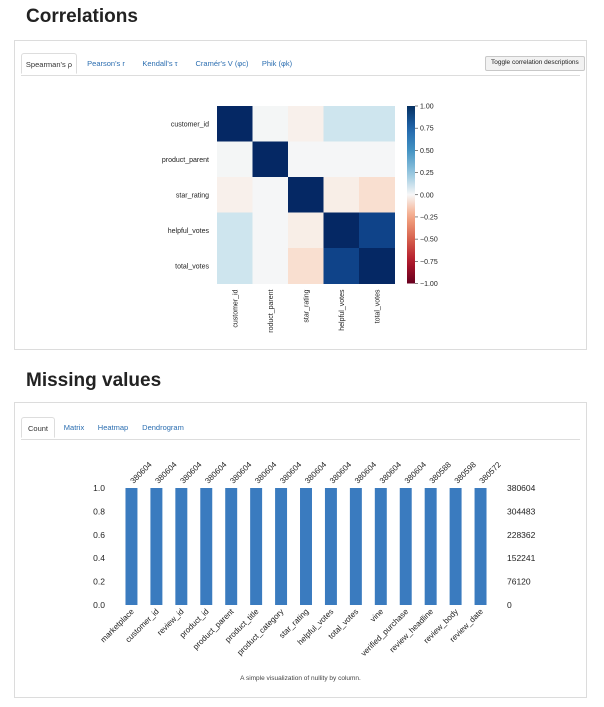 The width and height of the screenshot is (604, 707). I want to click on heatmap-col-label: total_votes, so click(377, 306).